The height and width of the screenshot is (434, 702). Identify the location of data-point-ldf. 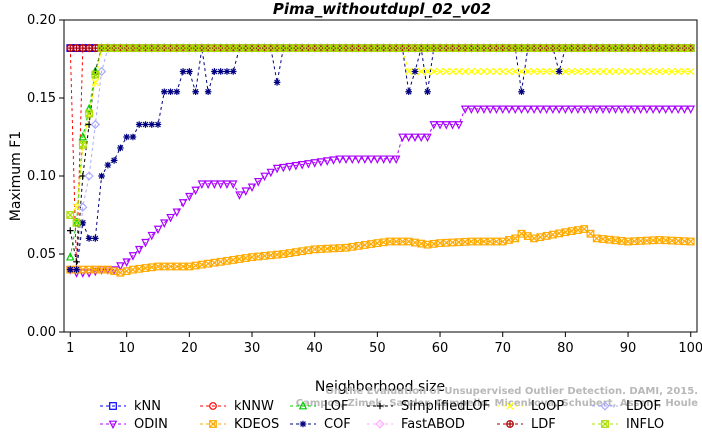
(70, 48).